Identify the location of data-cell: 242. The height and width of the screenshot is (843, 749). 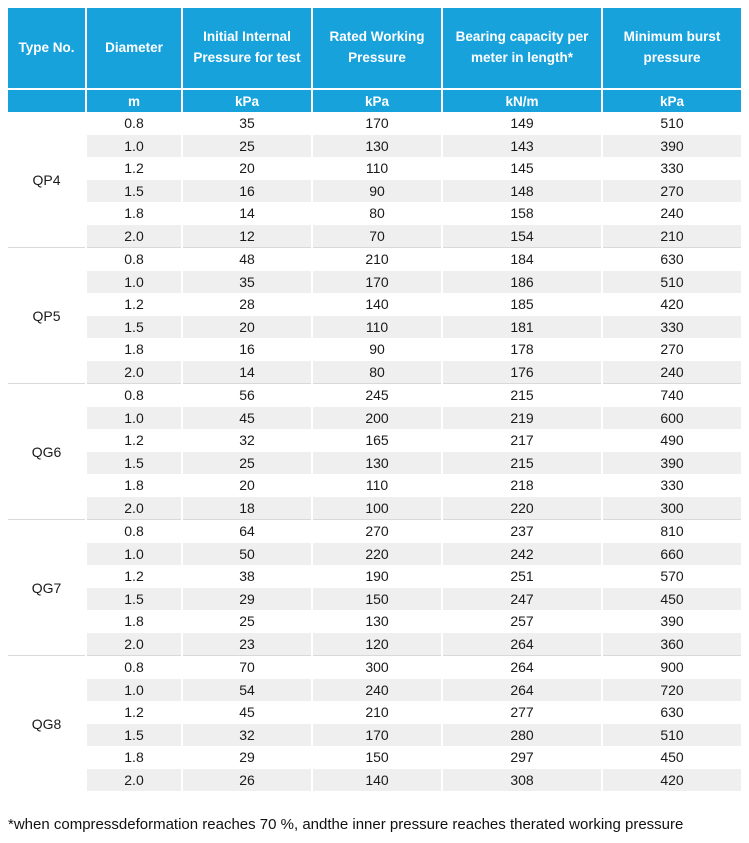
(521, 553).